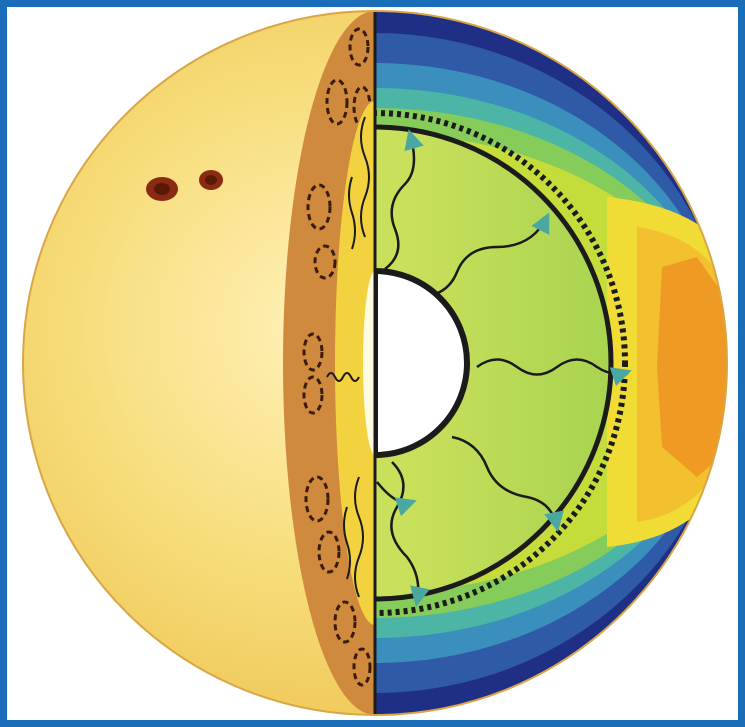  I want to click on core-half-disc, so click(422, 363).